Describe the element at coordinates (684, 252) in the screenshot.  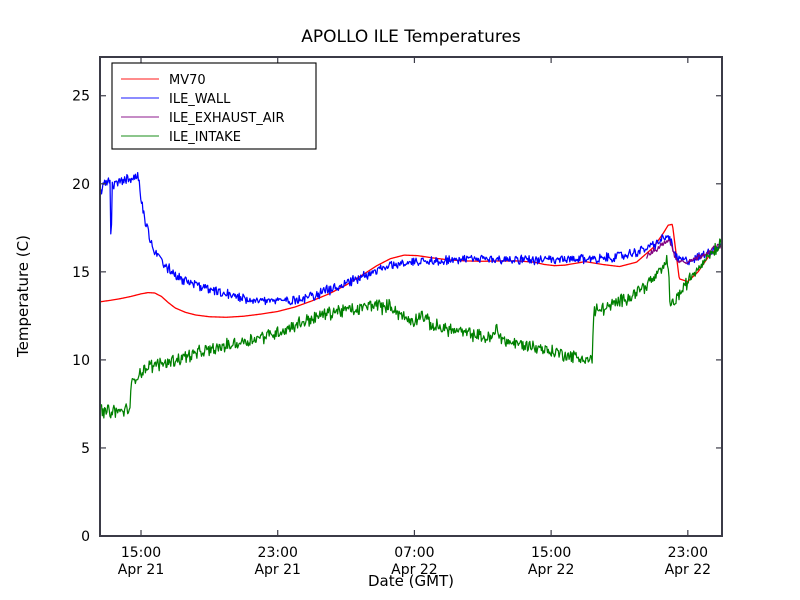
I see `series-line-ile_exhaust_air` at that location.